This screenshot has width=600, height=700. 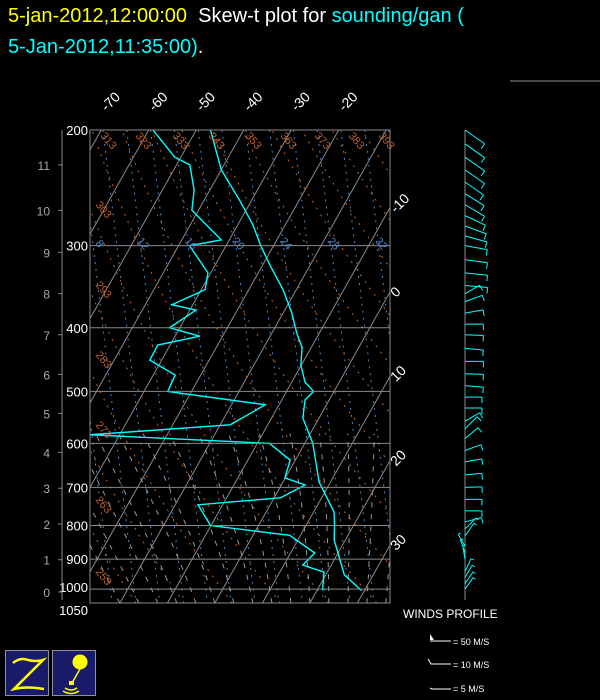 What do you see at coordinates (143, 141) in the screenshot?
I see `theta-label: 323` at bounding box center [143, 141].